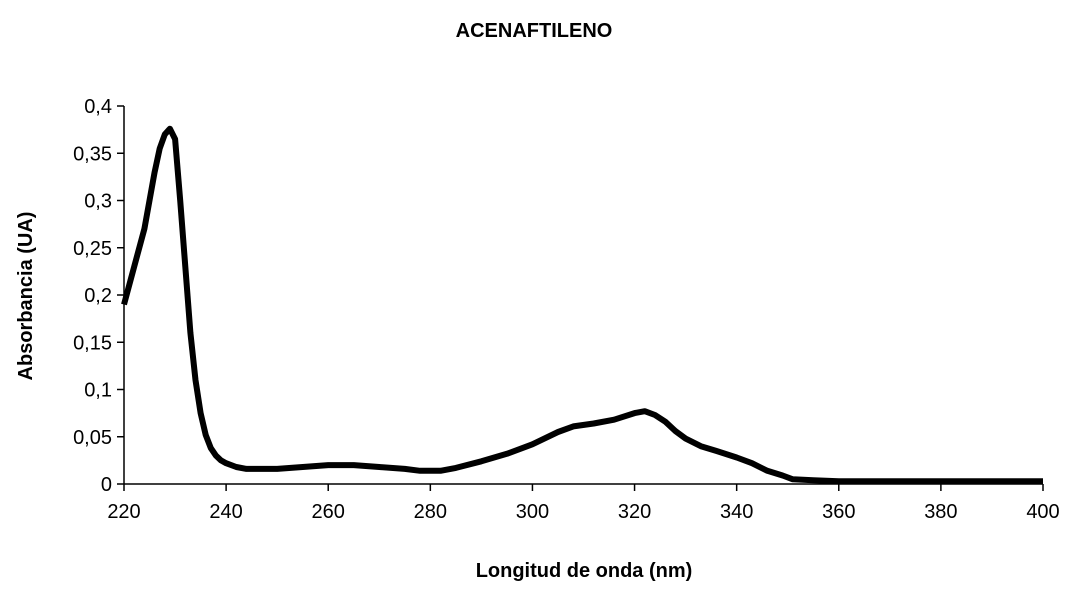 The height and width of the screenshot is (590, 1070). Describe the element at coordinates (98, 202) in the screenshot. I see `y-tick-label: 0,3` at that location.